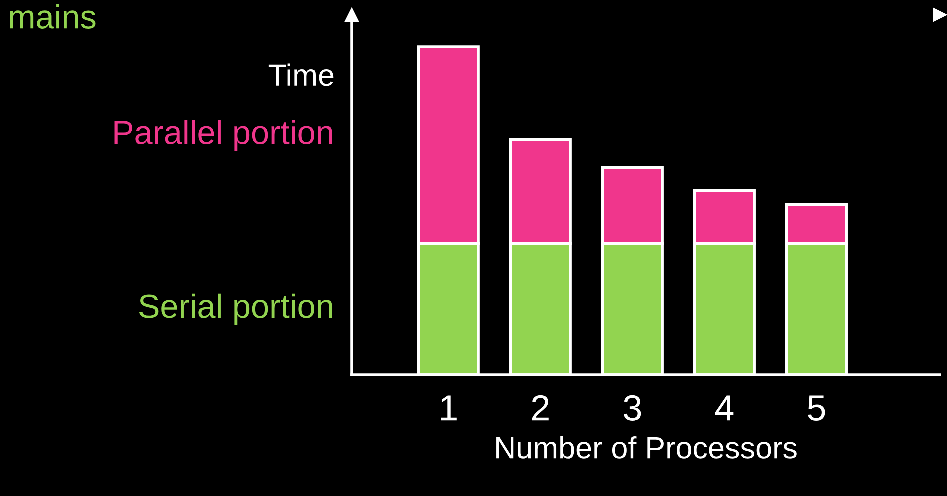 Image resolution: width=947 pixels, height=496 pixels. What do you see at coordinates (235, 309) in the screenshot?
I see `text: Serial portion` at bounding box center [235, 309].